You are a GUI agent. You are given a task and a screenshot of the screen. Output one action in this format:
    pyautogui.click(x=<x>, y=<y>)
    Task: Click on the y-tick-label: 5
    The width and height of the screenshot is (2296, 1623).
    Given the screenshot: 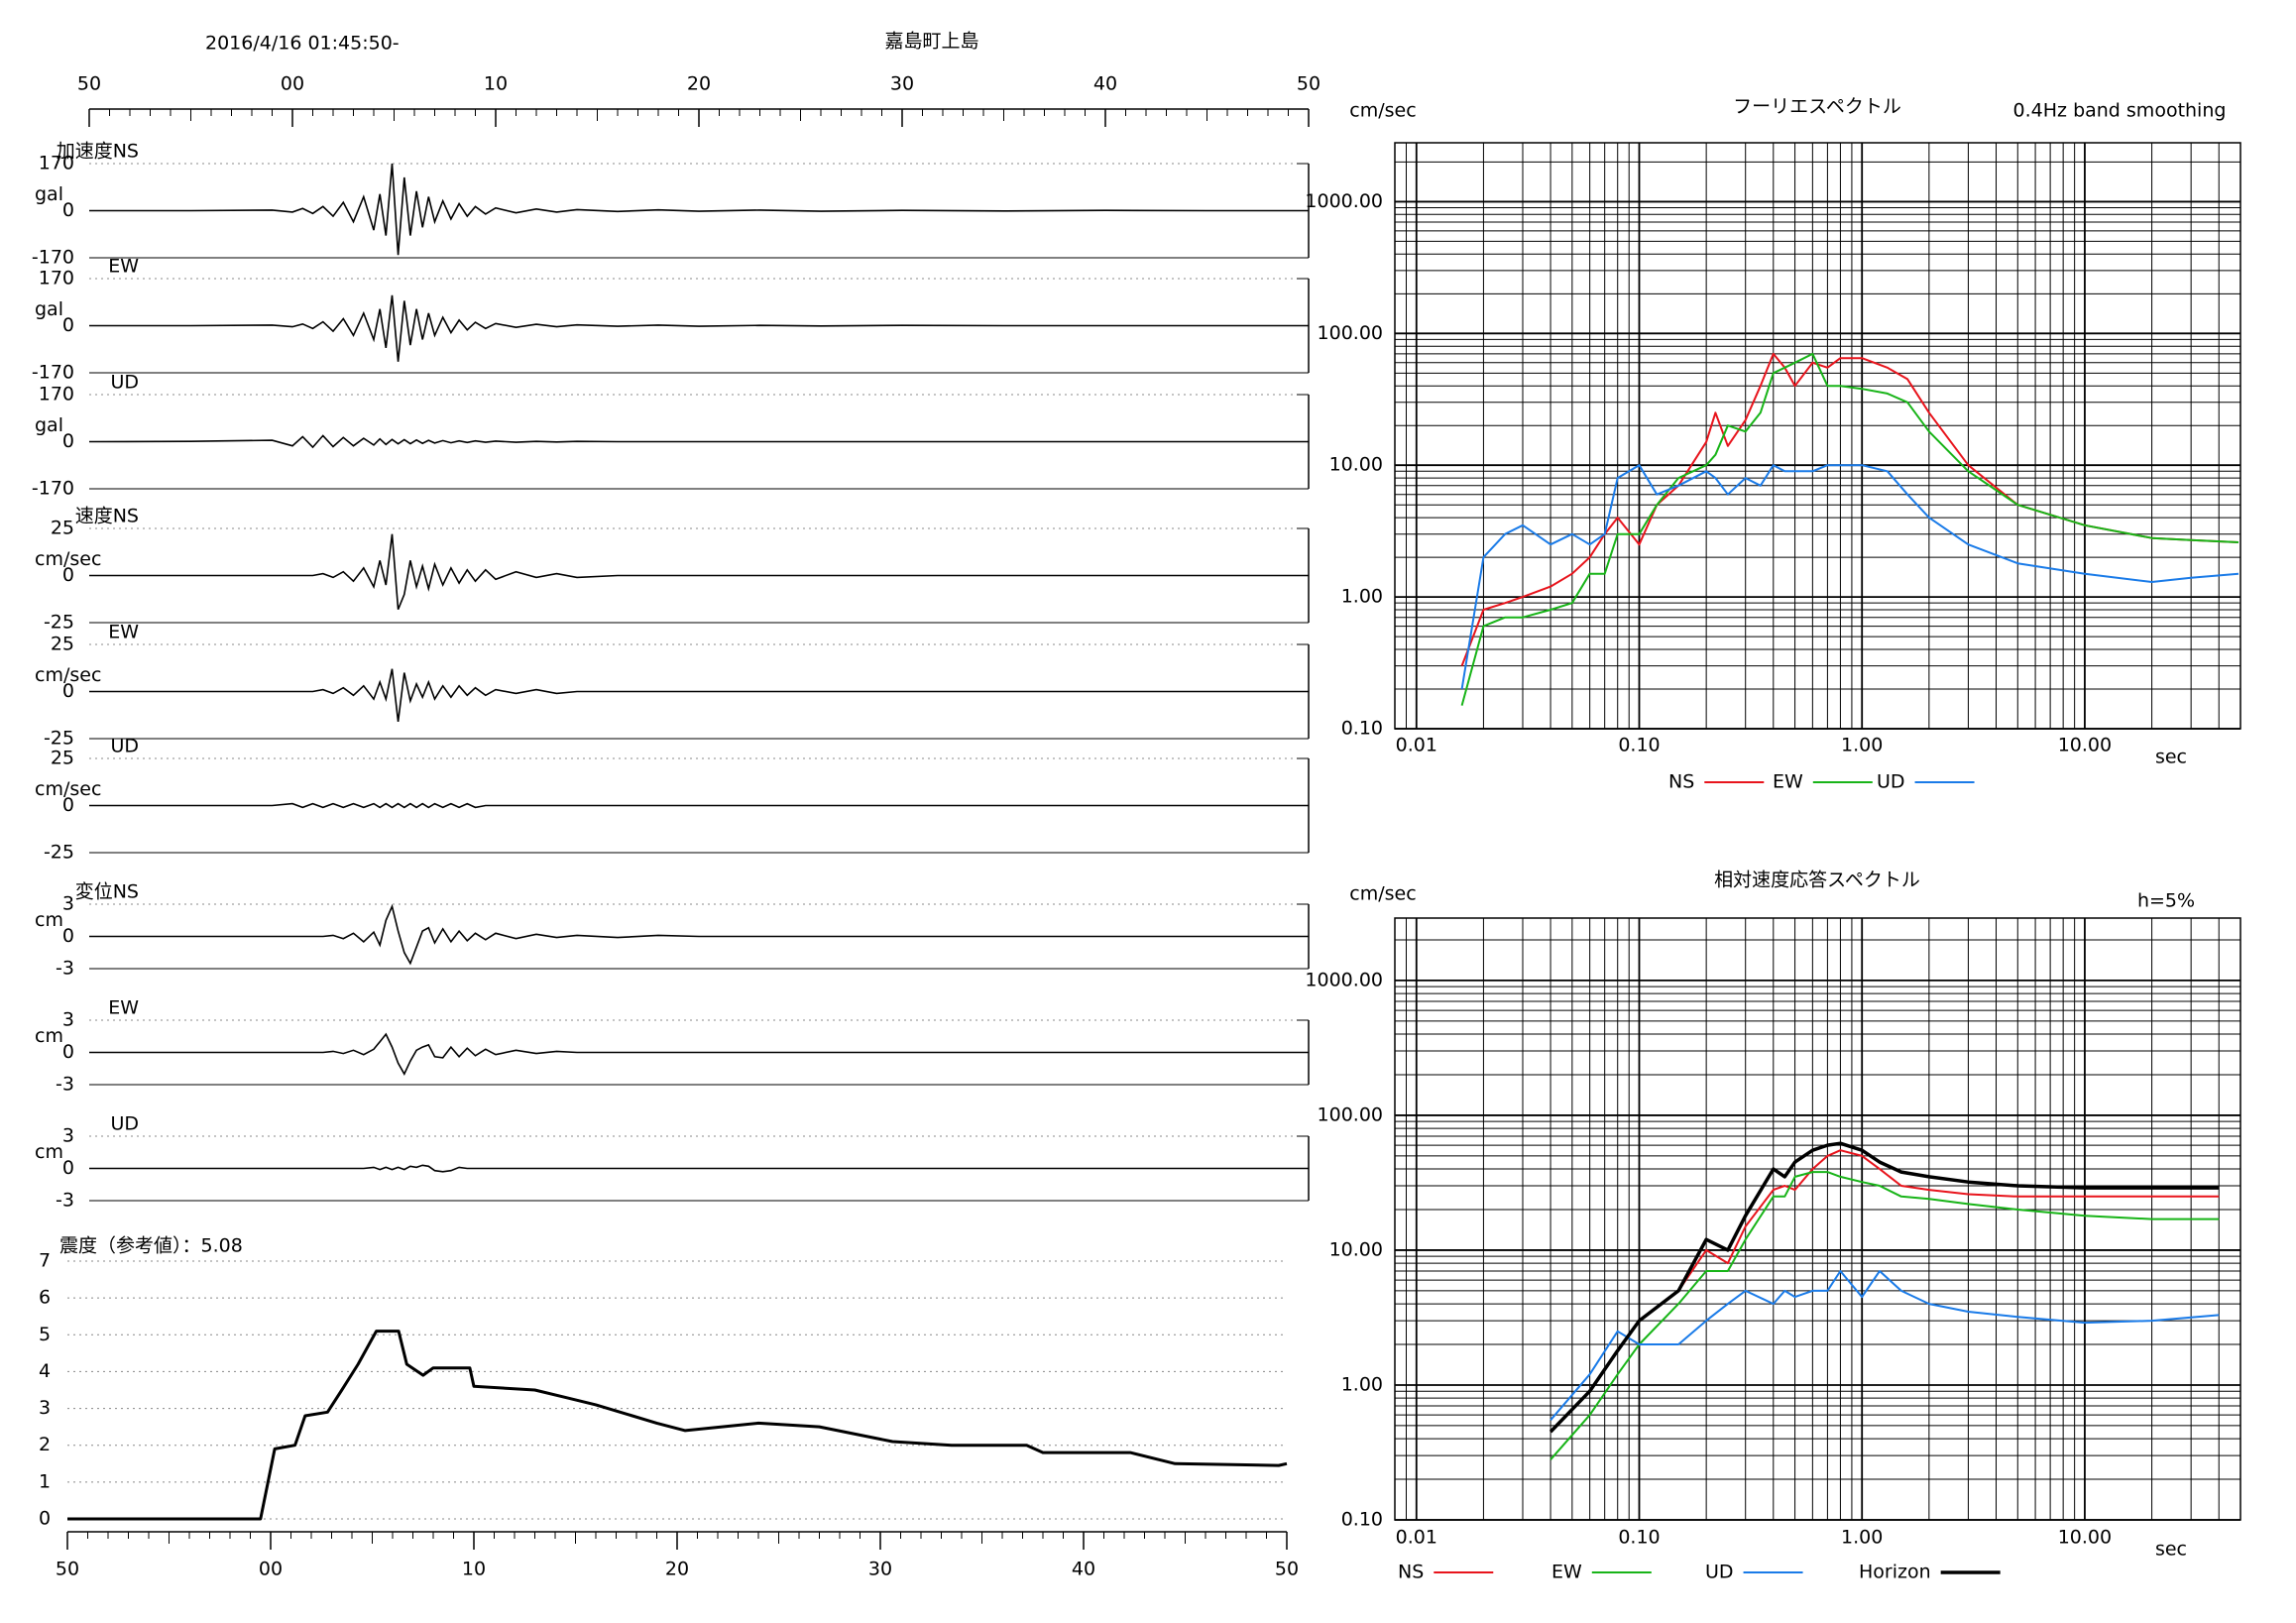 What is the action you would take?
    pyautogui.click(x=45, y=1334)
    